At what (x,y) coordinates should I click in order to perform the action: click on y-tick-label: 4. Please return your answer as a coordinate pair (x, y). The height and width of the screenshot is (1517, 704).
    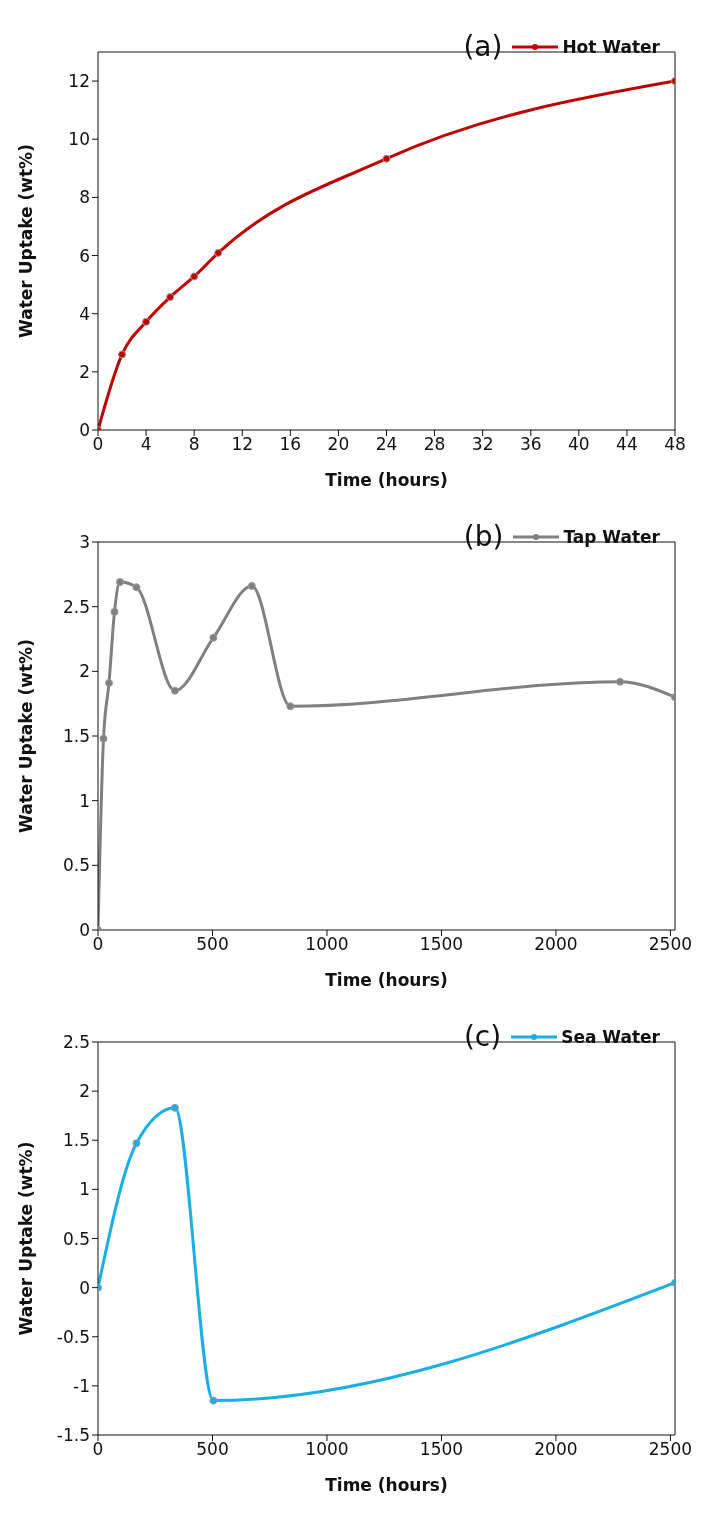
    Looking at the image, I should click on (84, 313).